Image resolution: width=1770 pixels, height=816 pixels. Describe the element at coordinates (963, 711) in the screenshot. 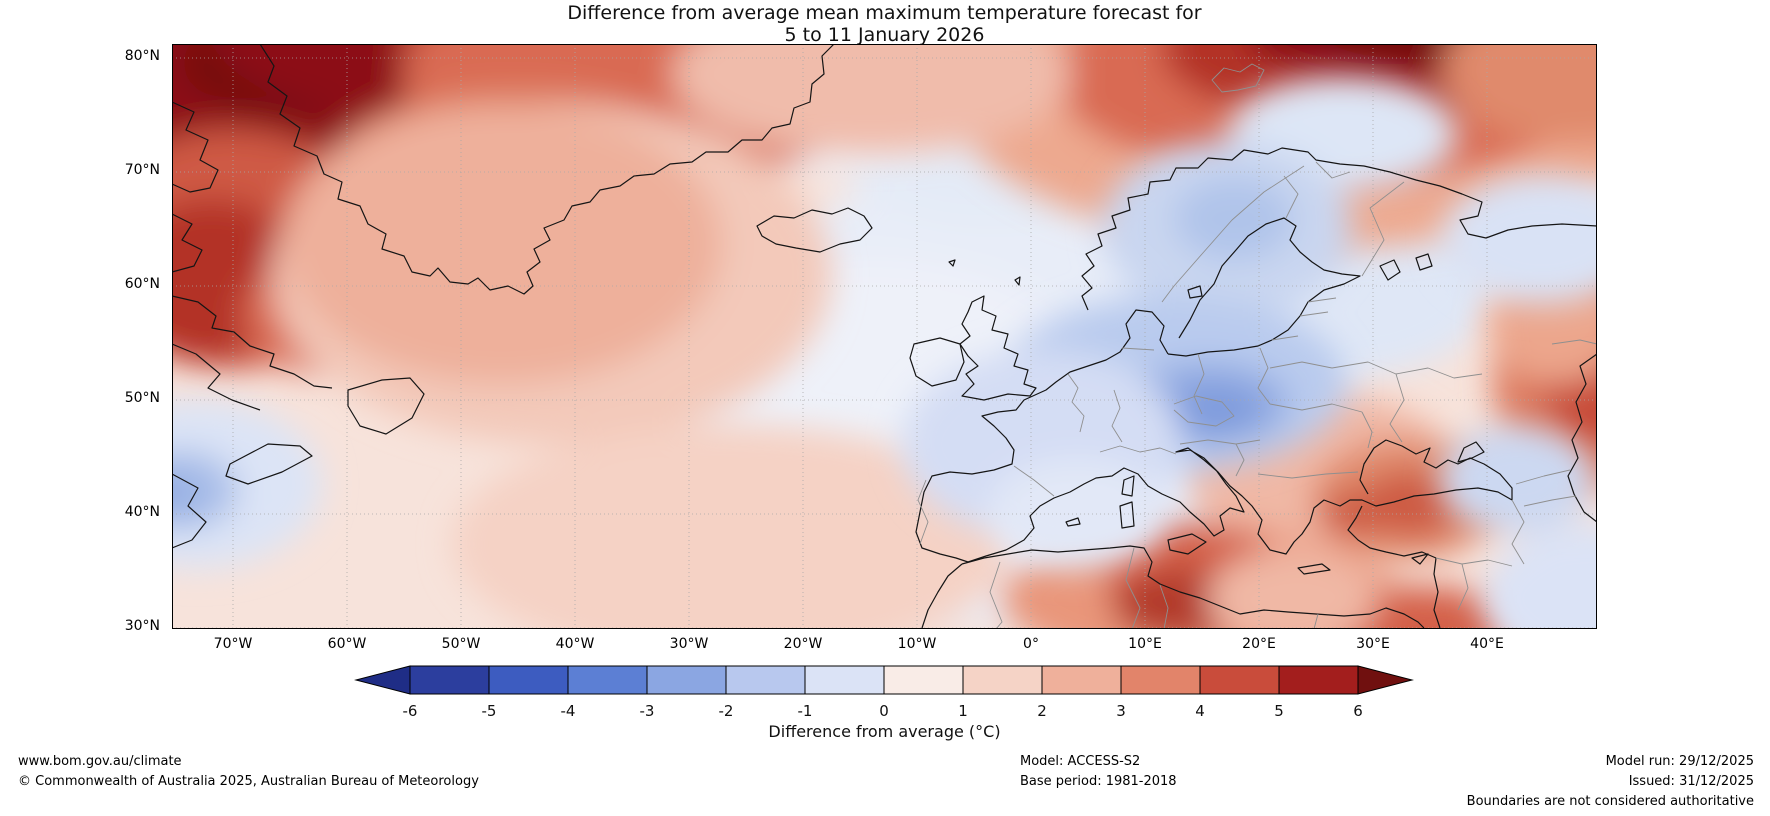

I see `colorbar-tick-label: 1` at that location.